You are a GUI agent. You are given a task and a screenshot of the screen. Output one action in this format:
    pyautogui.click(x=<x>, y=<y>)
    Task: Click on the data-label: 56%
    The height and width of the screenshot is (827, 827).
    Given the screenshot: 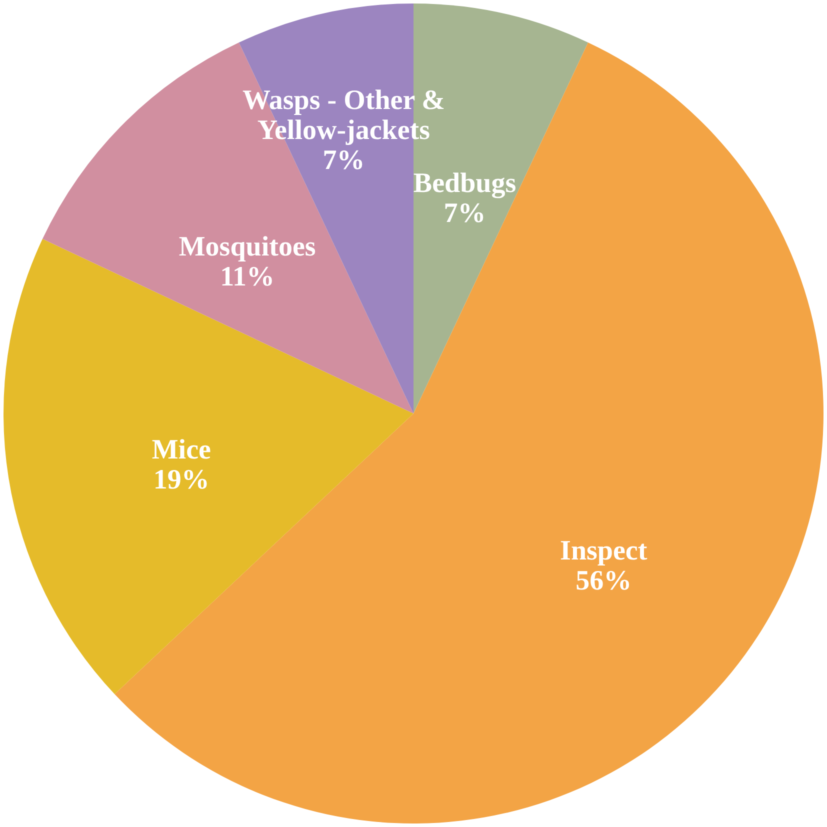 What is the action you would take?
    pyautogui.click(x=604, y=581)
    